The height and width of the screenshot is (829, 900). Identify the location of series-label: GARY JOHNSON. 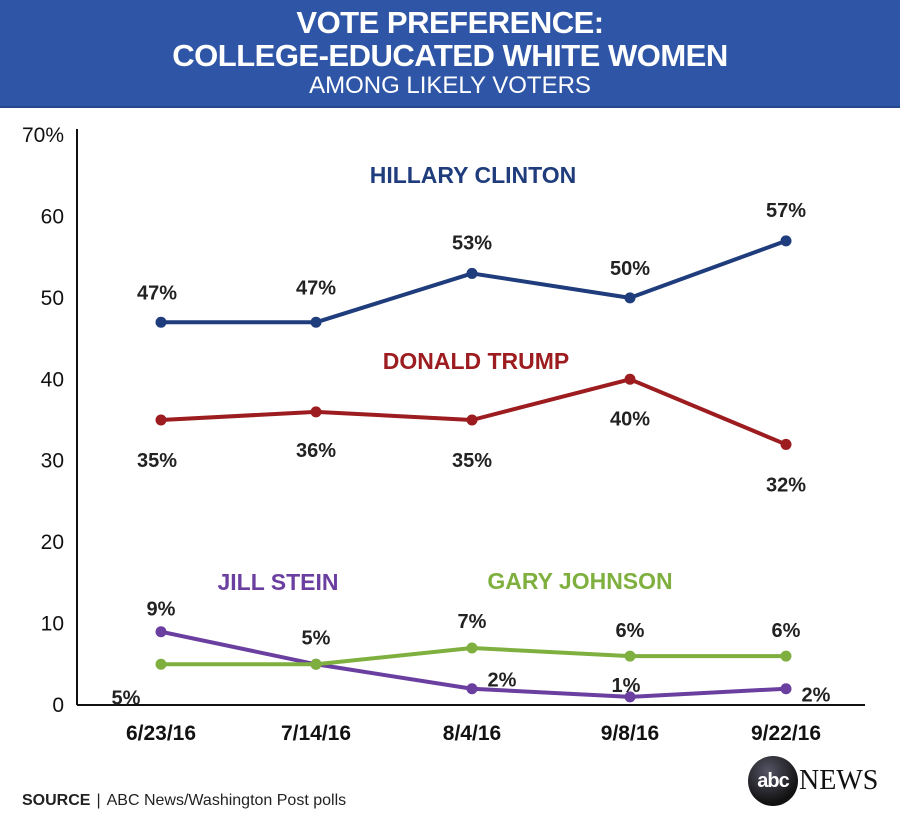
(579, 581).